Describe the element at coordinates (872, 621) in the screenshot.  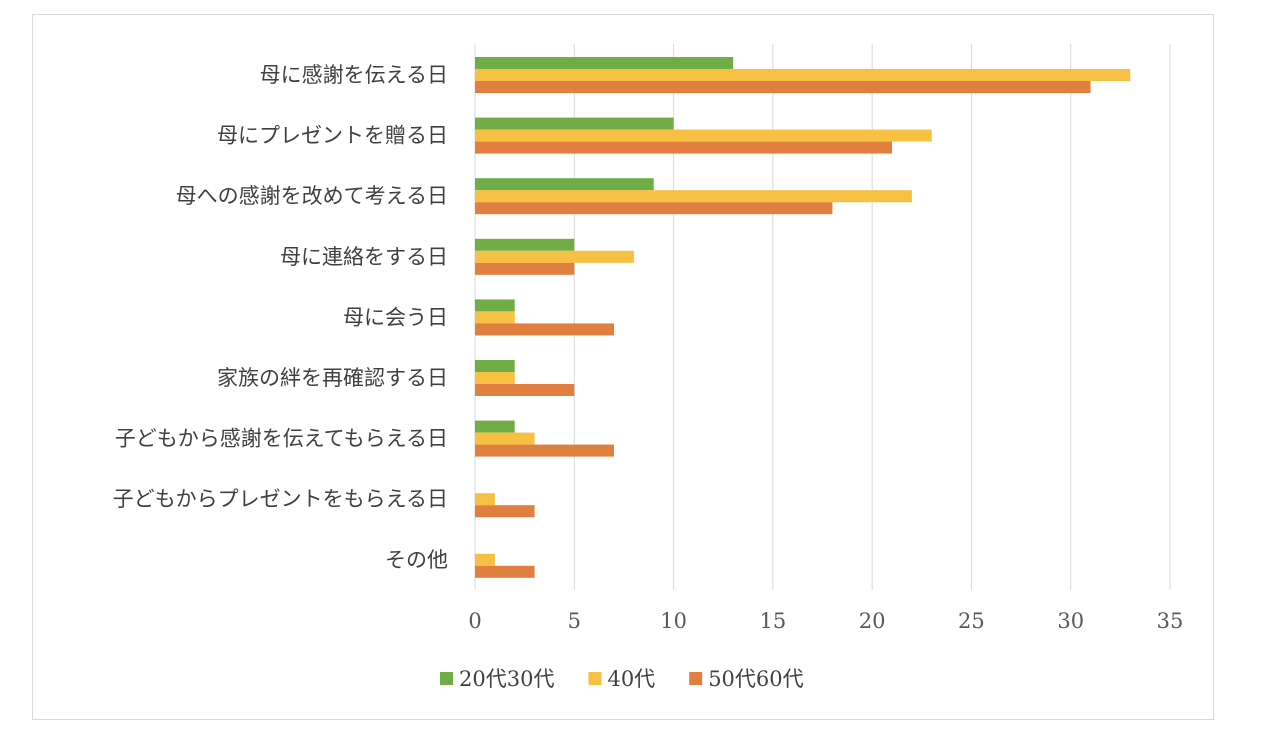
I see `x-tick-label: 20` at that location.